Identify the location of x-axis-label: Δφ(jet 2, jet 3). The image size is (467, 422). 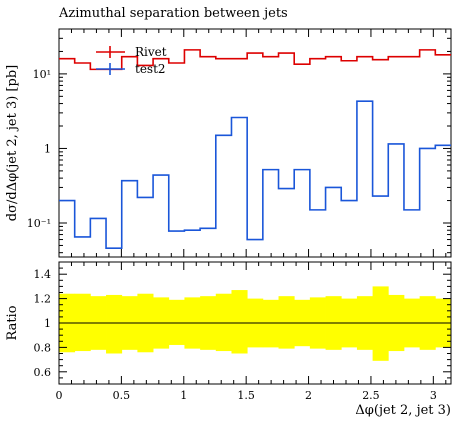
(403, 410).